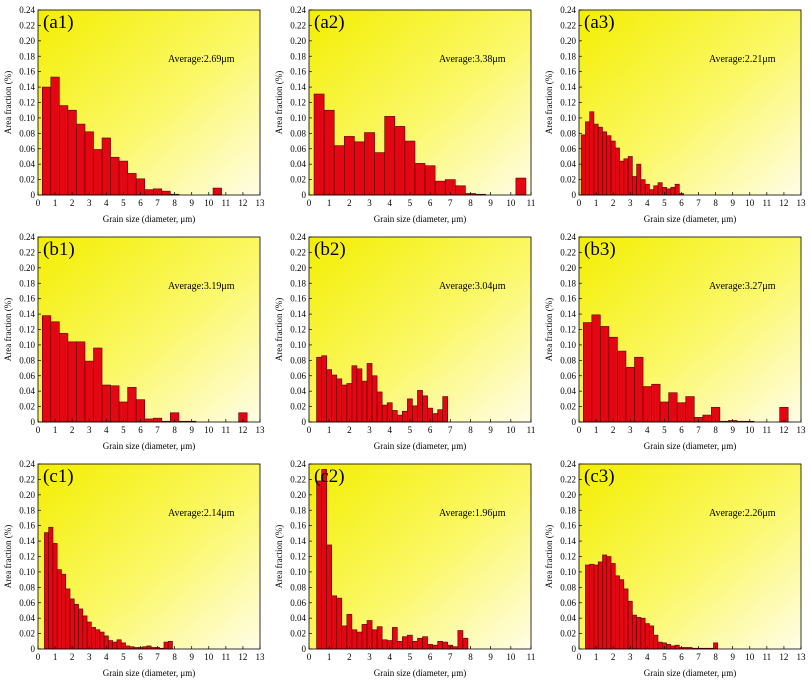 Image resolution: width=811 pixels, height=681 pixels. What do you see at coordinates (58, 476) in the screenshot?
I see `panel-label: (c1)` at bounding box center [58, 476].